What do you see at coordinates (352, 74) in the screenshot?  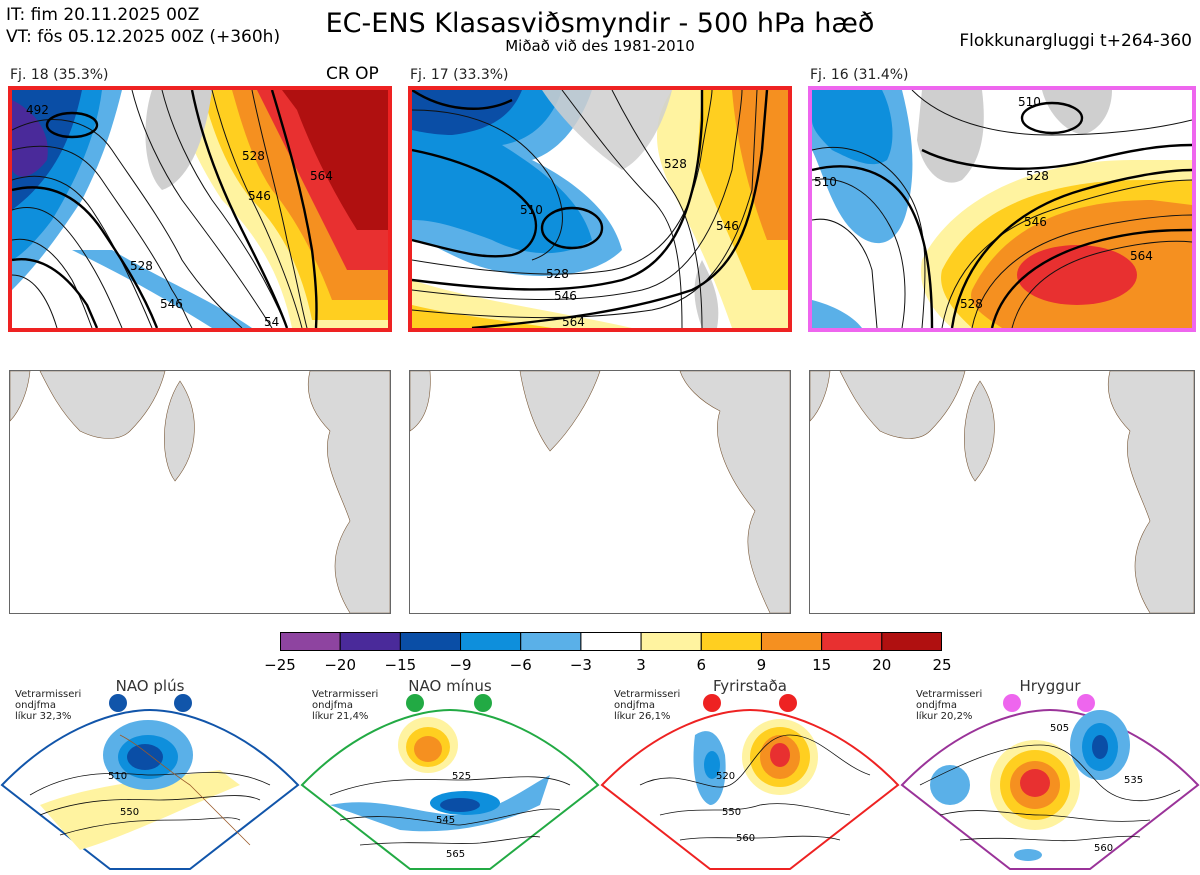 I see `cluster-1-tag: CR OP` at bounding box center [352, 74].